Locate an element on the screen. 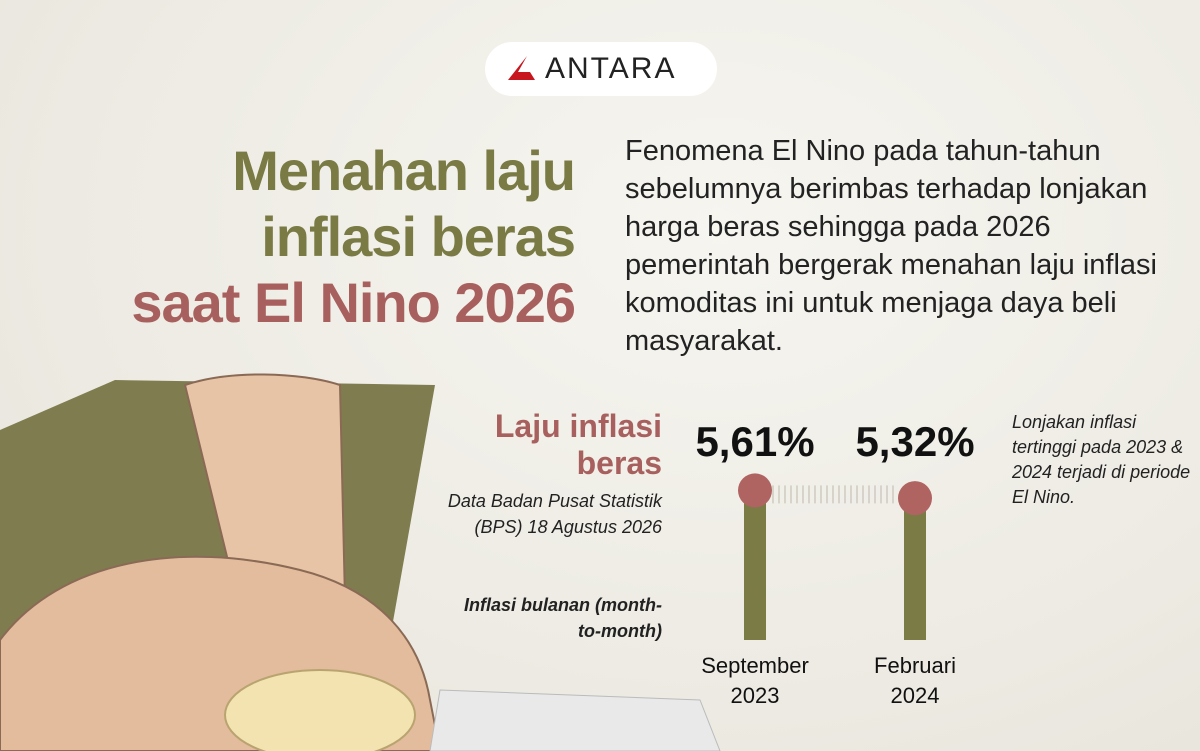  category-label-line: 2023 is located at coordinates (755, 695).